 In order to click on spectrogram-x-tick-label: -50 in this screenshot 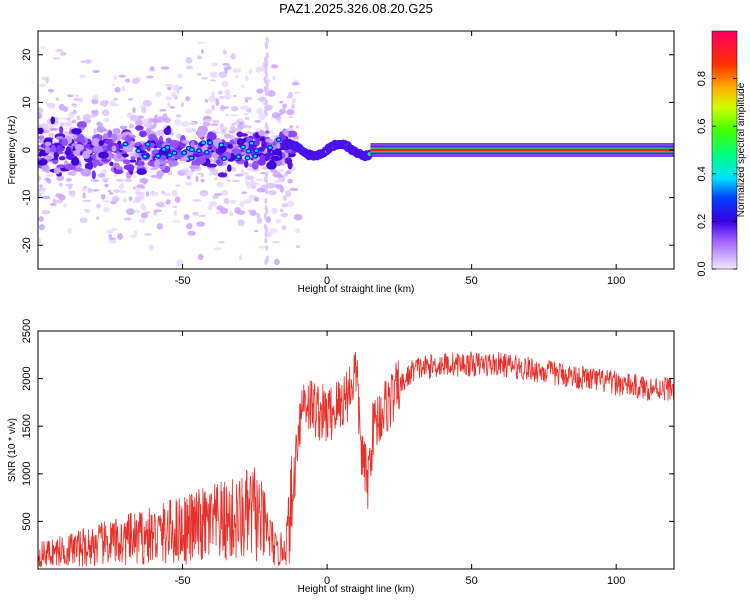, I will do `click(183, 281)`.